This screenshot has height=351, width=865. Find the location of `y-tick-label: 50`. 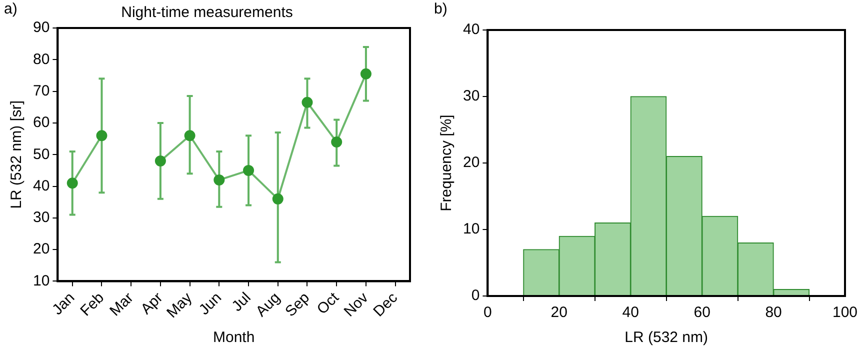

y-tick-label: 50 is located at coordinates (41, 154).